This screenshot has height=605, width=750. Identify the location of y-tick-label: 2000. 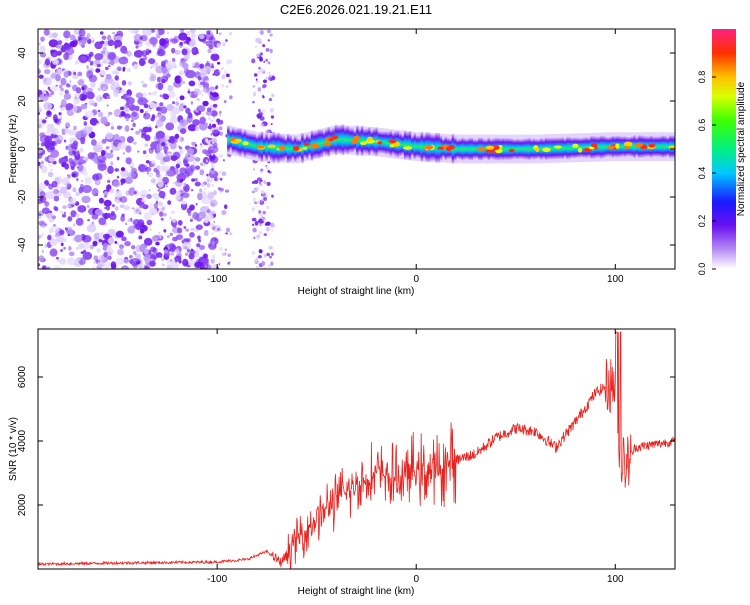
(22, 504).